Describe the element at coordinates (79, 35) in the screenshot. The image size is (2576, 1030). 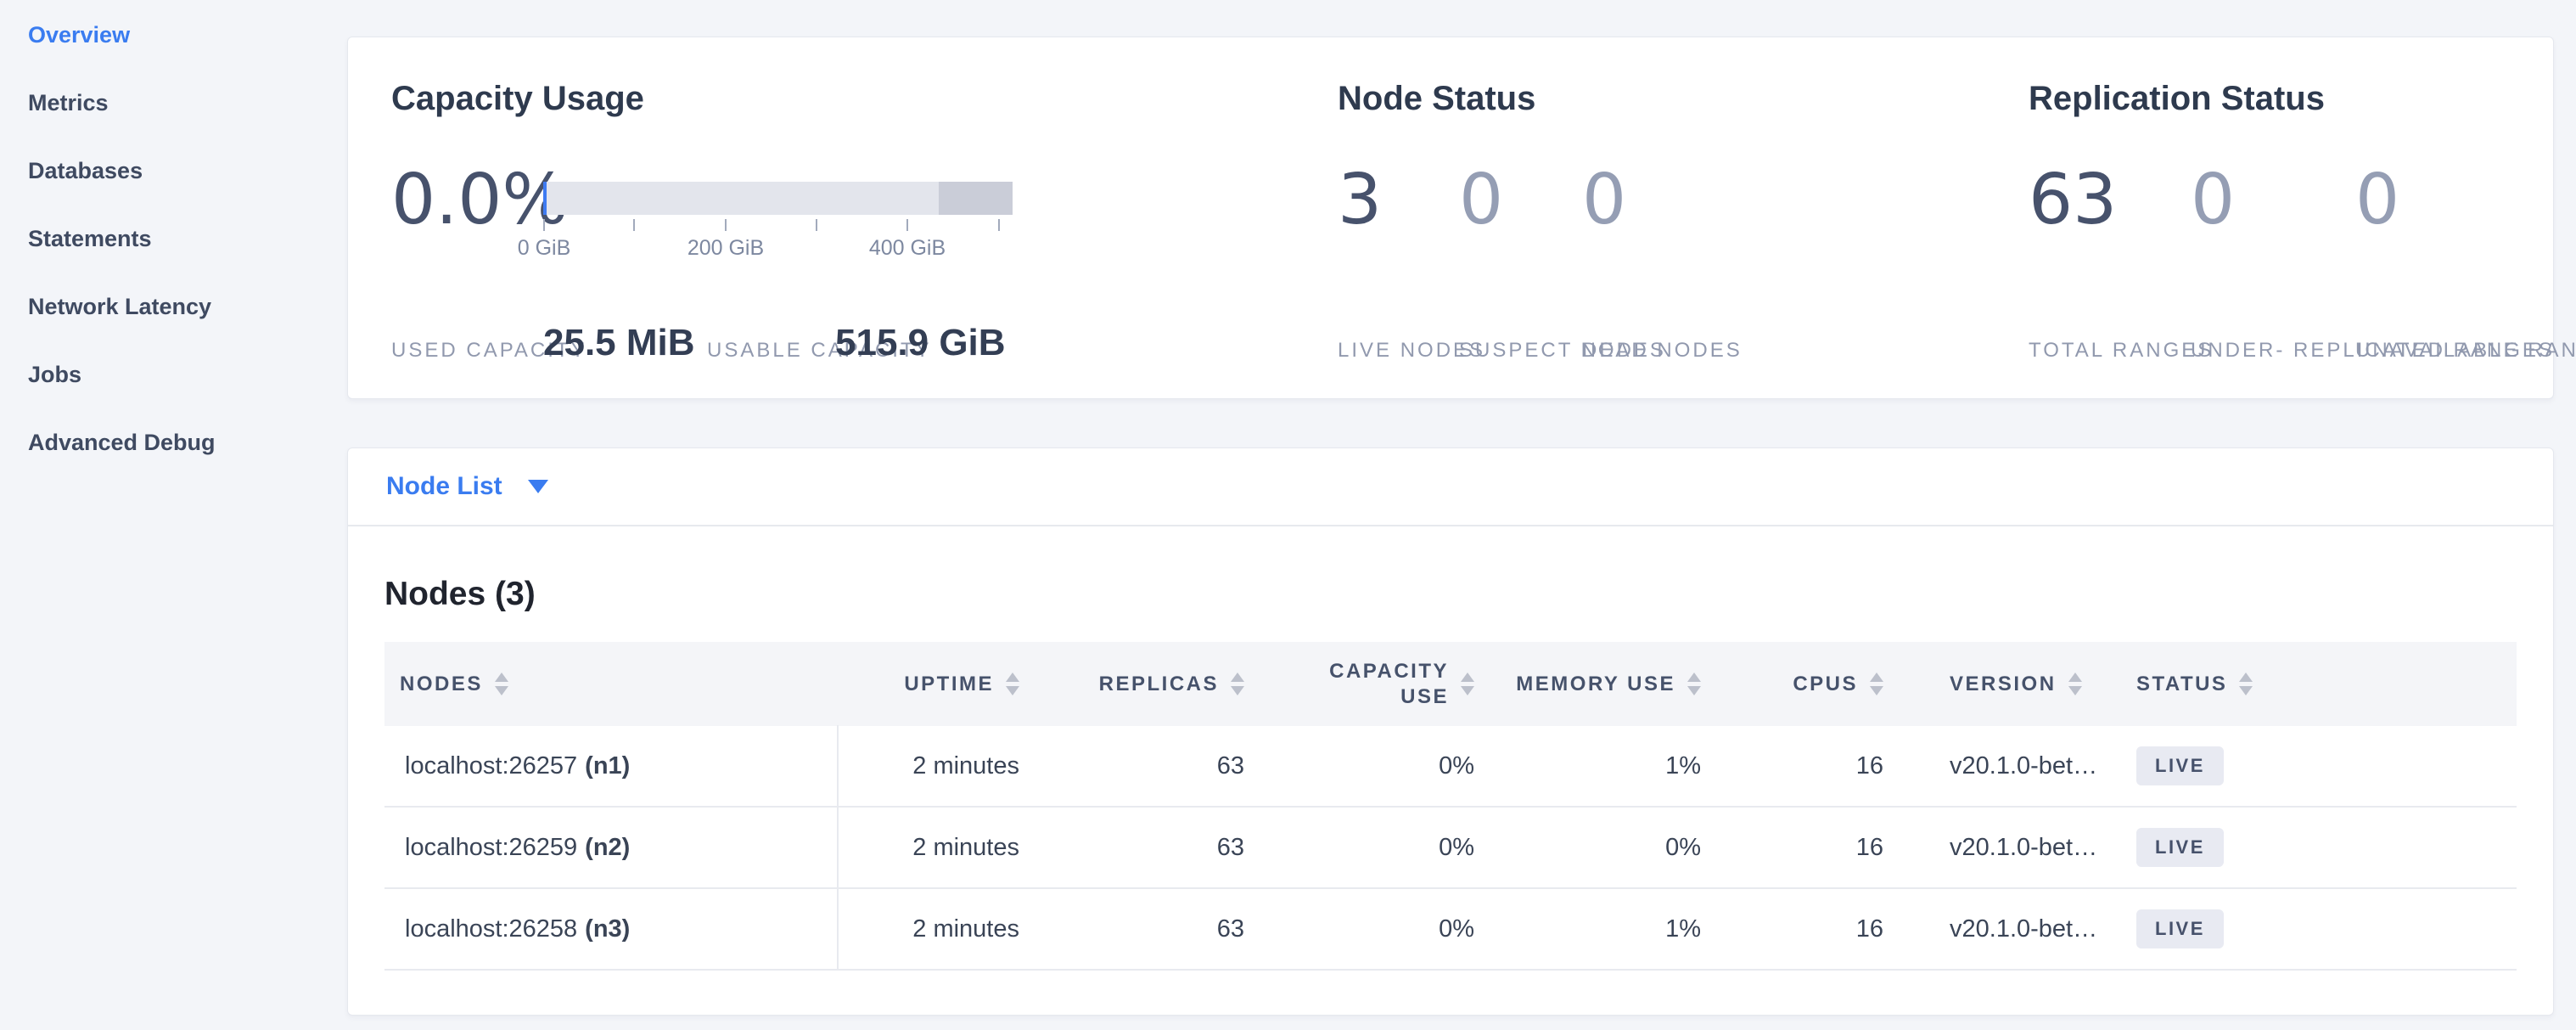
I see `sidebar-item-overview: Overview` at that location.